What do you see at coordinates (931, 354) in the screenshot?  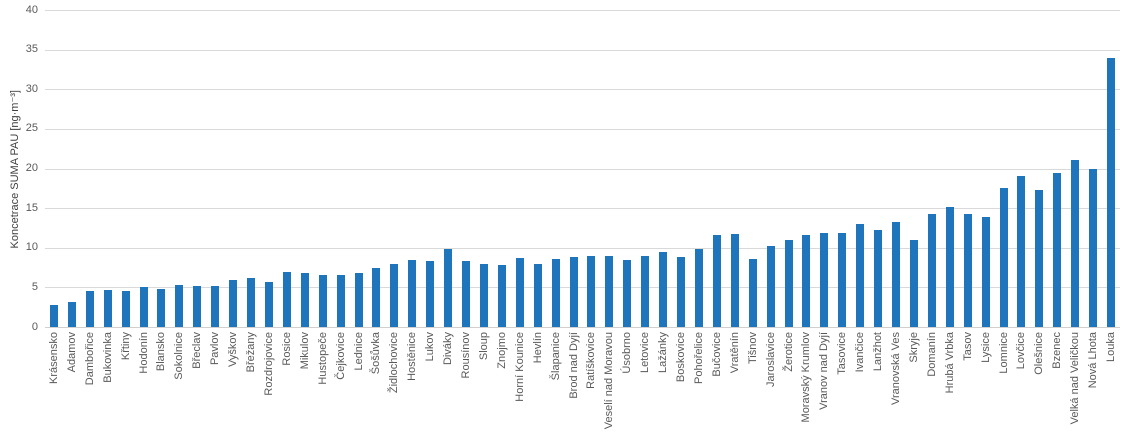 I see `x-tick-label: Domanín` at bounding box center [931, 354].